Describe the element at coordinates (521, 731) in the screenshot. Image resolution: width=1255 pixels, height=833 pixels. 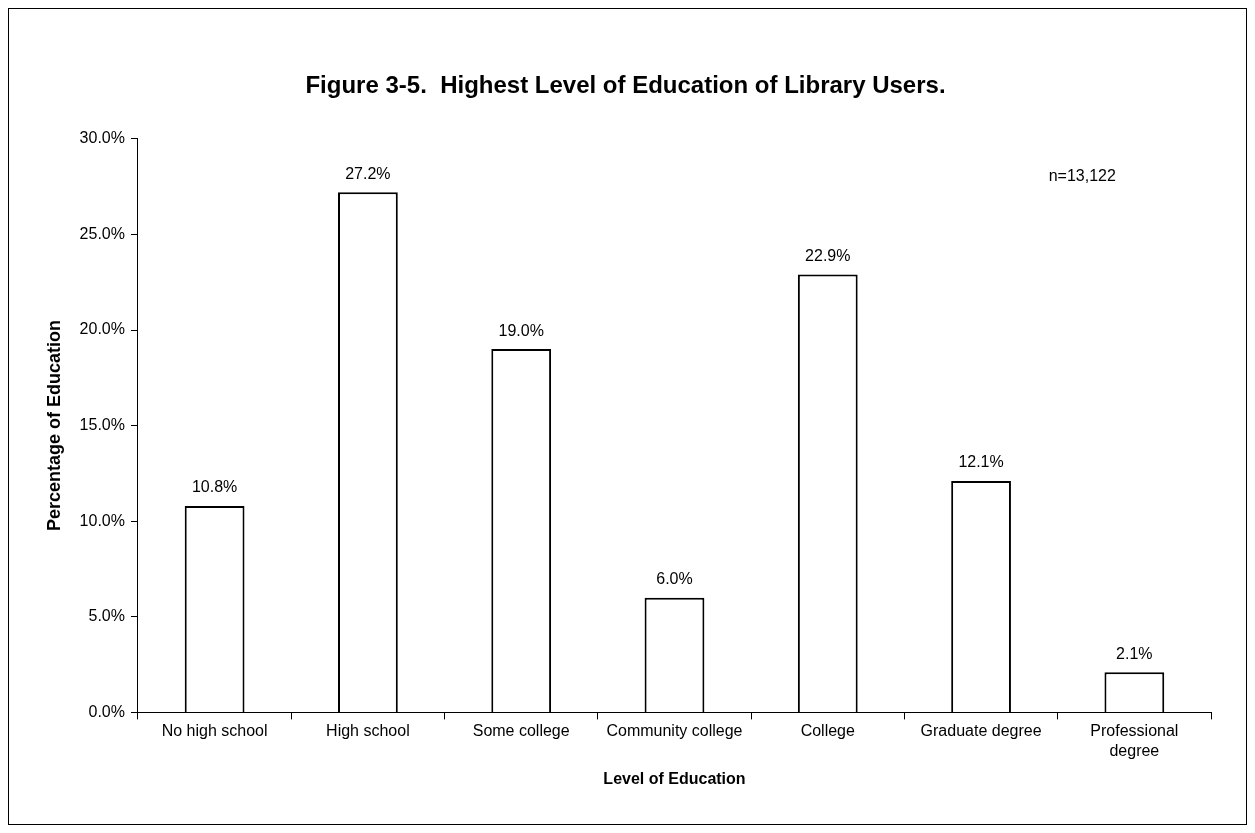
I see `x-tick-label: Some college` at that location.